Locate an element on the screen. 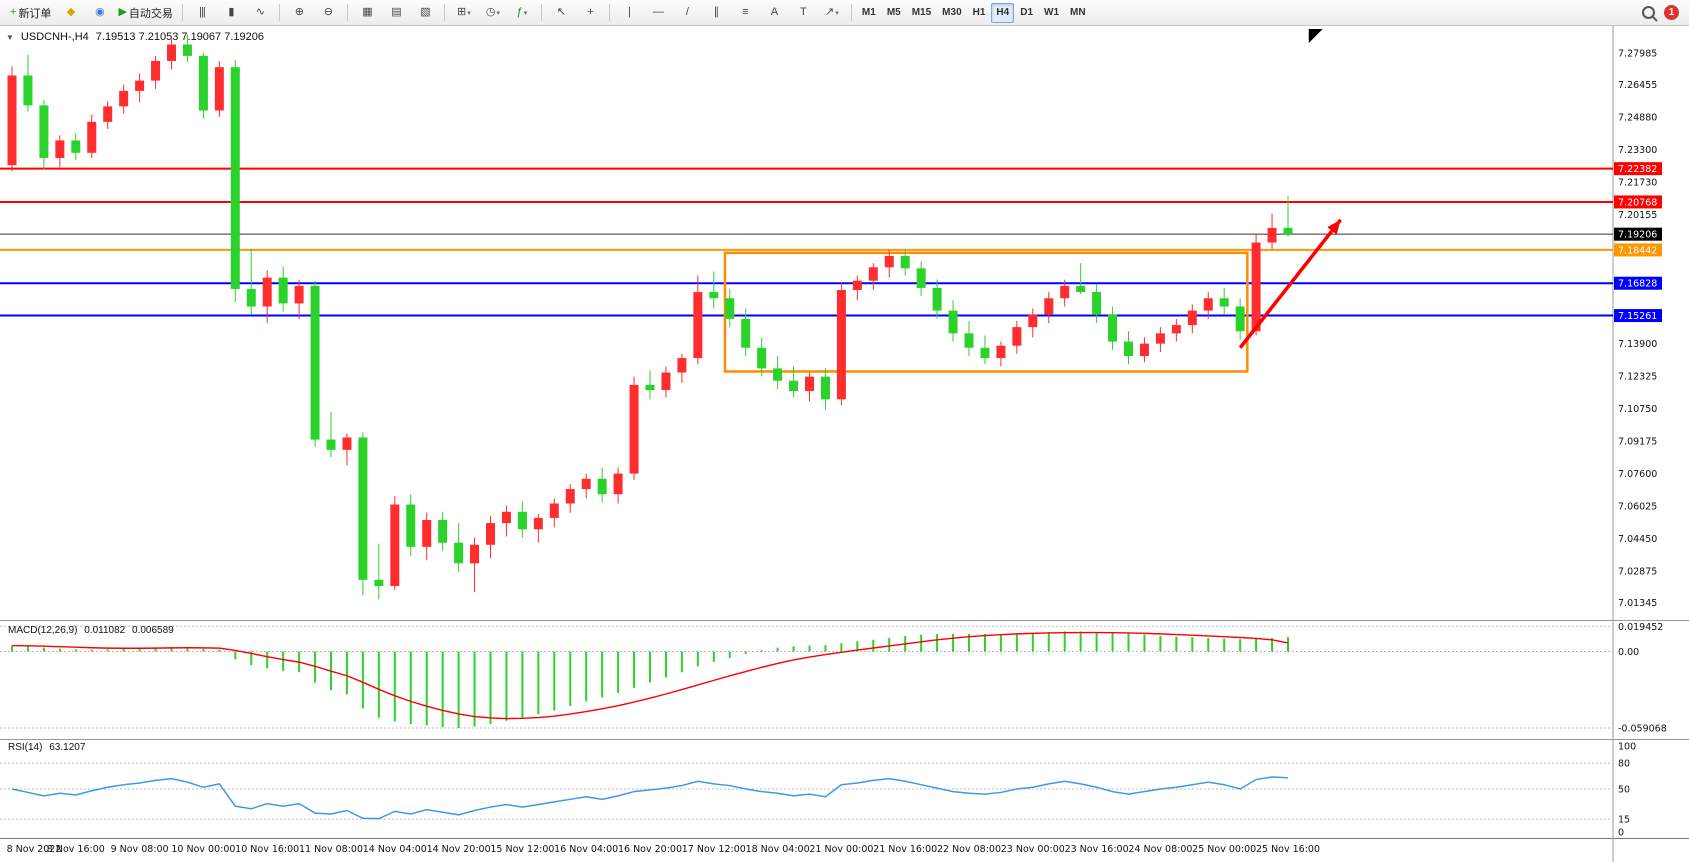 The height and width of the screenshot is (862, 1689). new-order-button: + 新订单 is located at coordinates (30, 13).